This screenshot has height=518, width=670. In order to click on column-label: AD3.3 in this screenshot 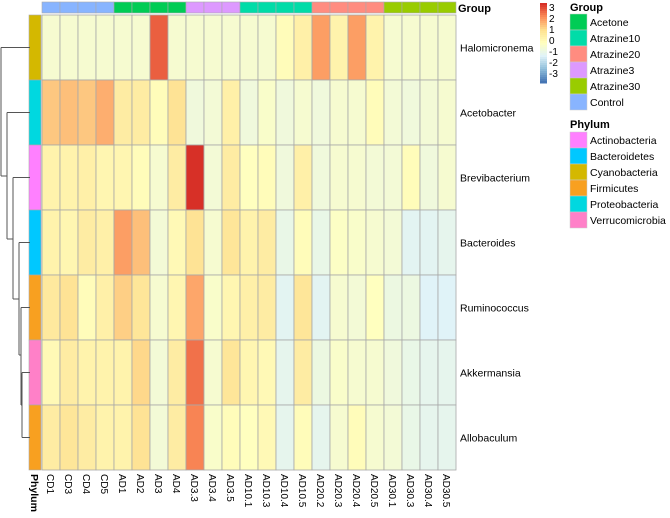, I will do `click(193, 488)`.